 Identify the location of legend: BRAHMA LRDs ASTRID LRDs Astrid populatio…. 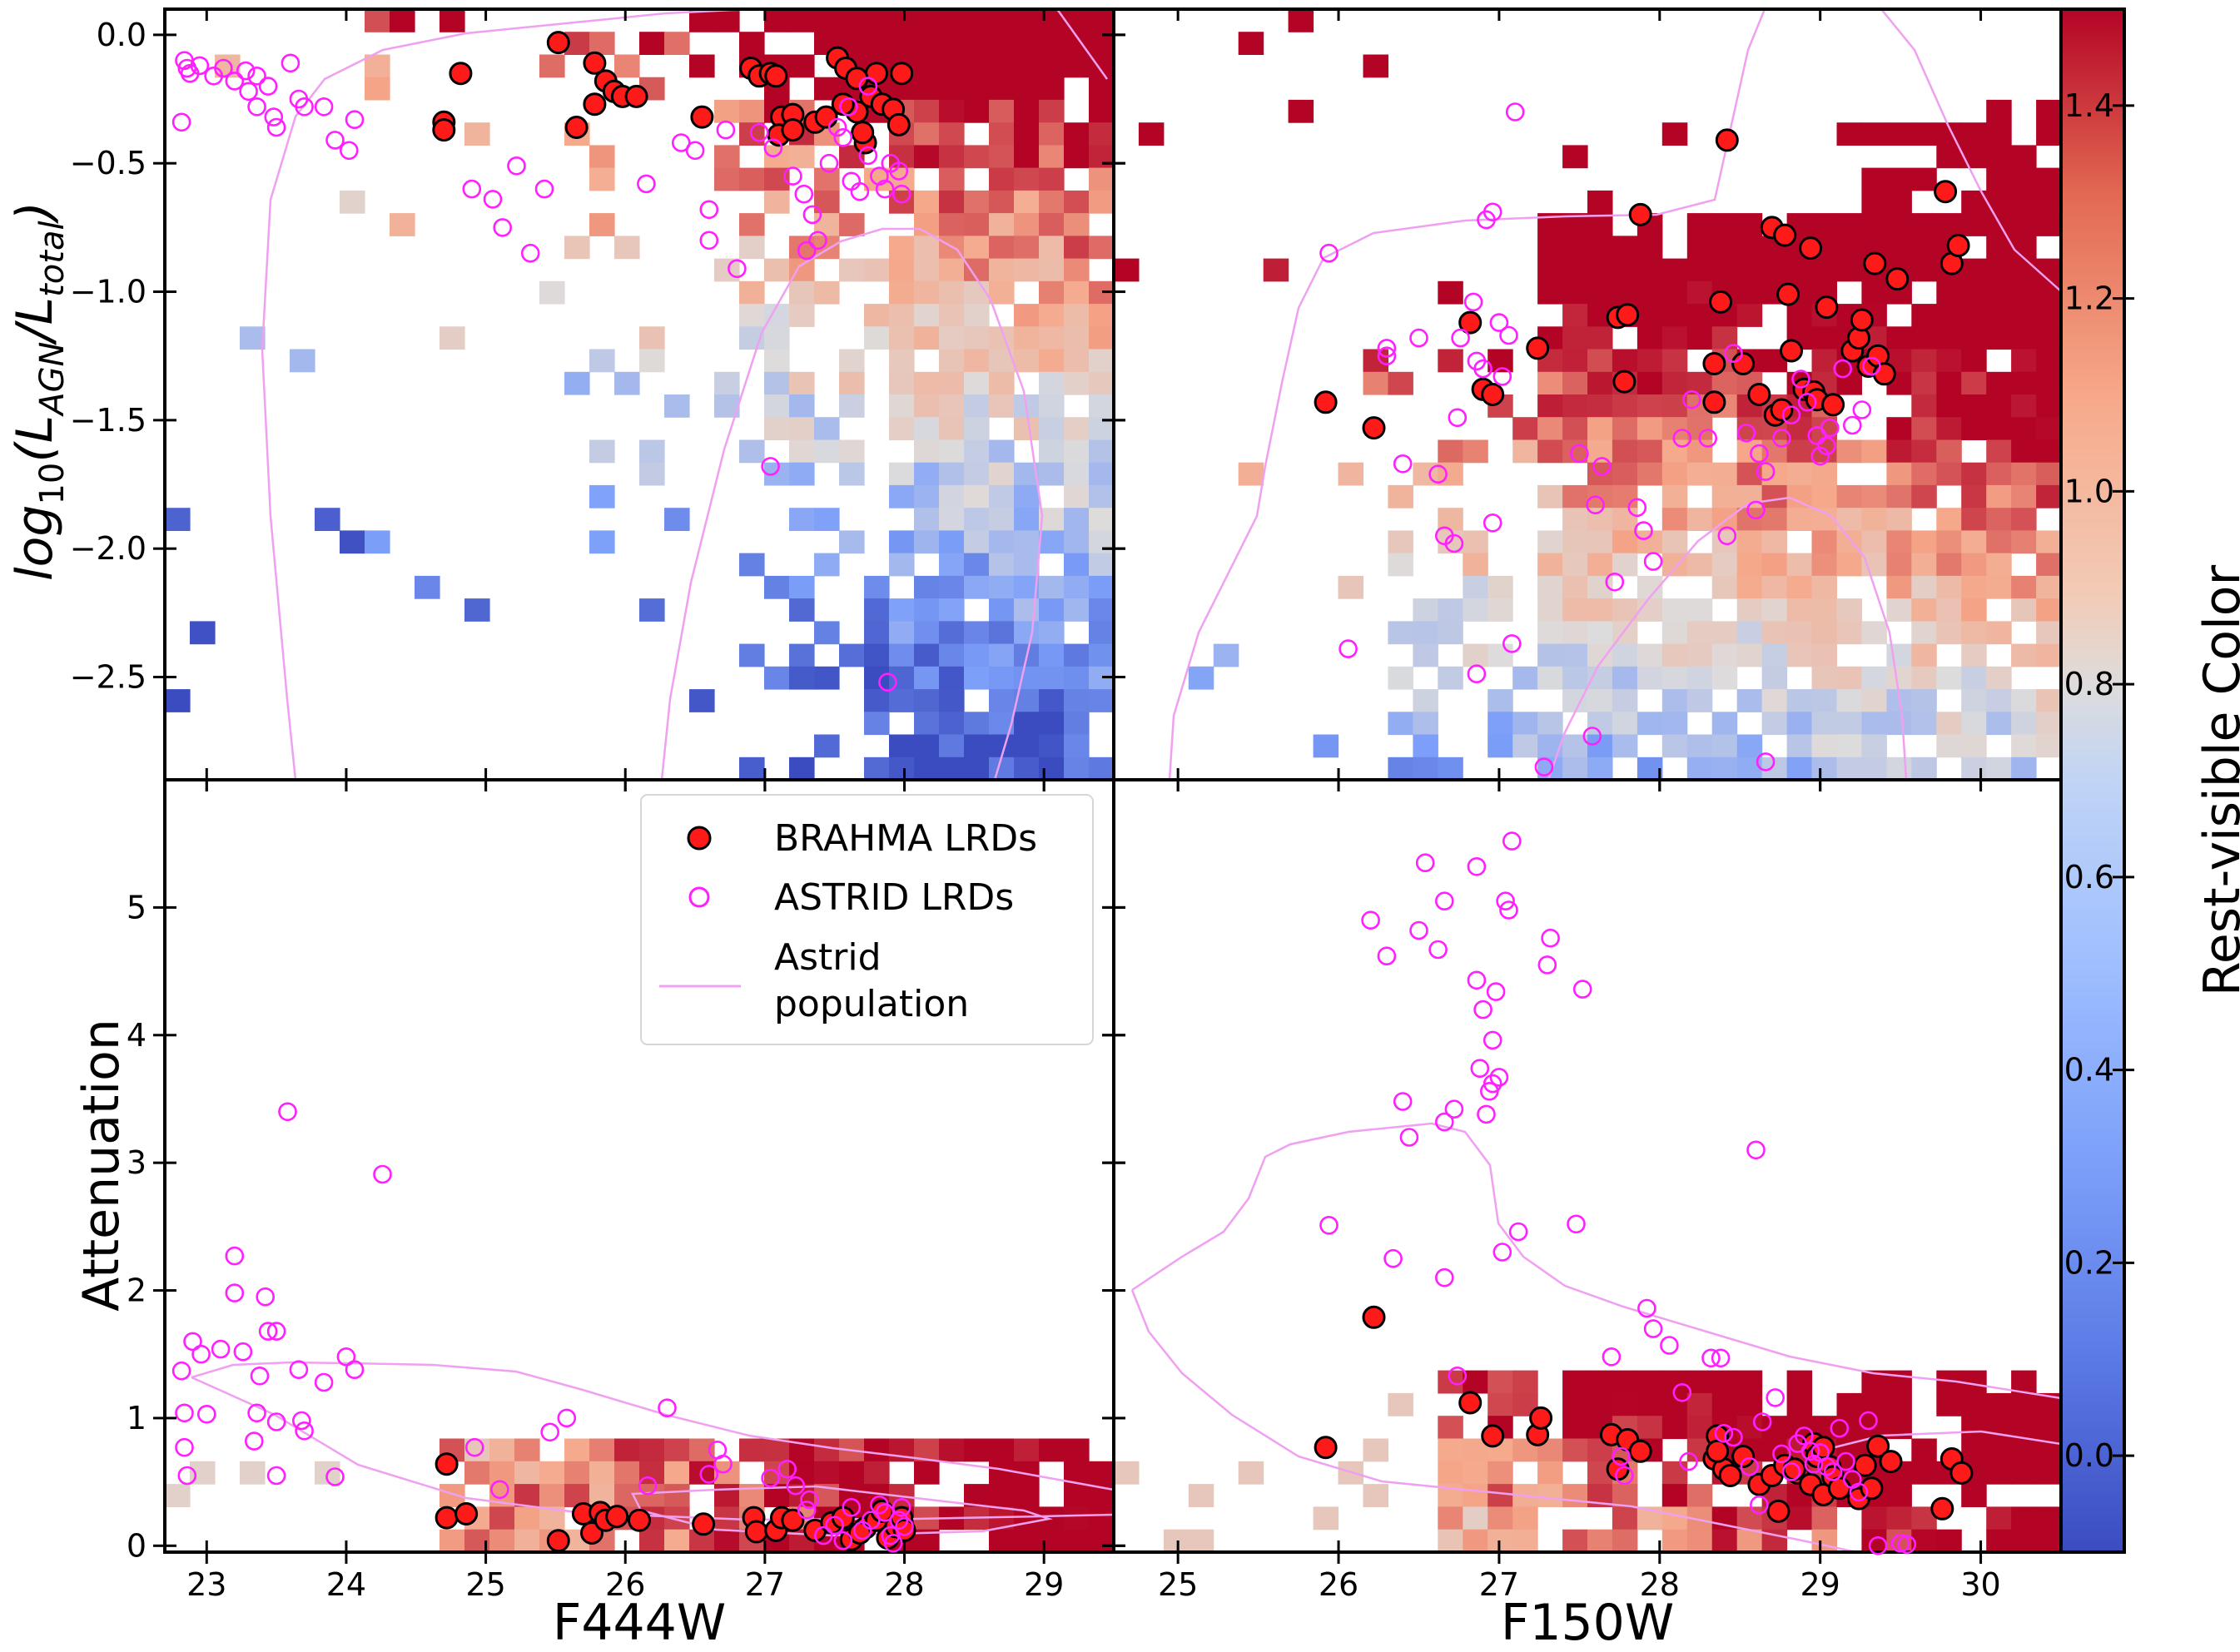
(867, 919).